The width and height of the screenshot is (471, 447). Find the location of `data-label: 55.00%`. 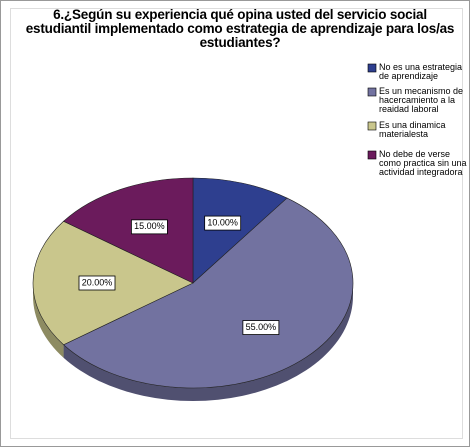

data-label: 55.00% is located at coordinates (261, 327).